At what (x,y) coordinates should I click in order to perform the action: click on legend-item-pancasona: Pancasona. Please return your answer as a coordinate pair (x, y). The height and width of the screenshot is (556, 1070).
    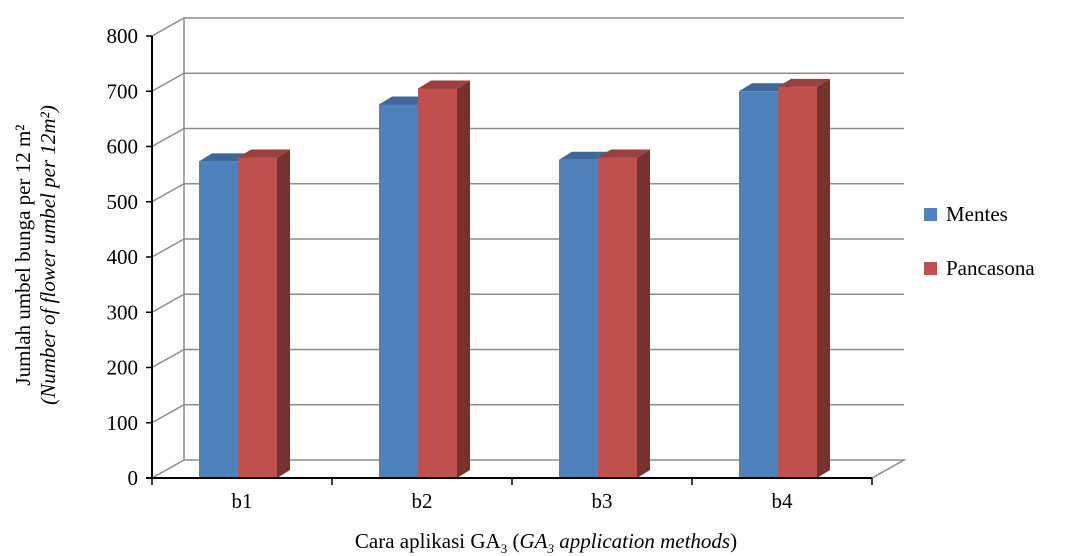
    Looking at the image, I should click on (979, 268).